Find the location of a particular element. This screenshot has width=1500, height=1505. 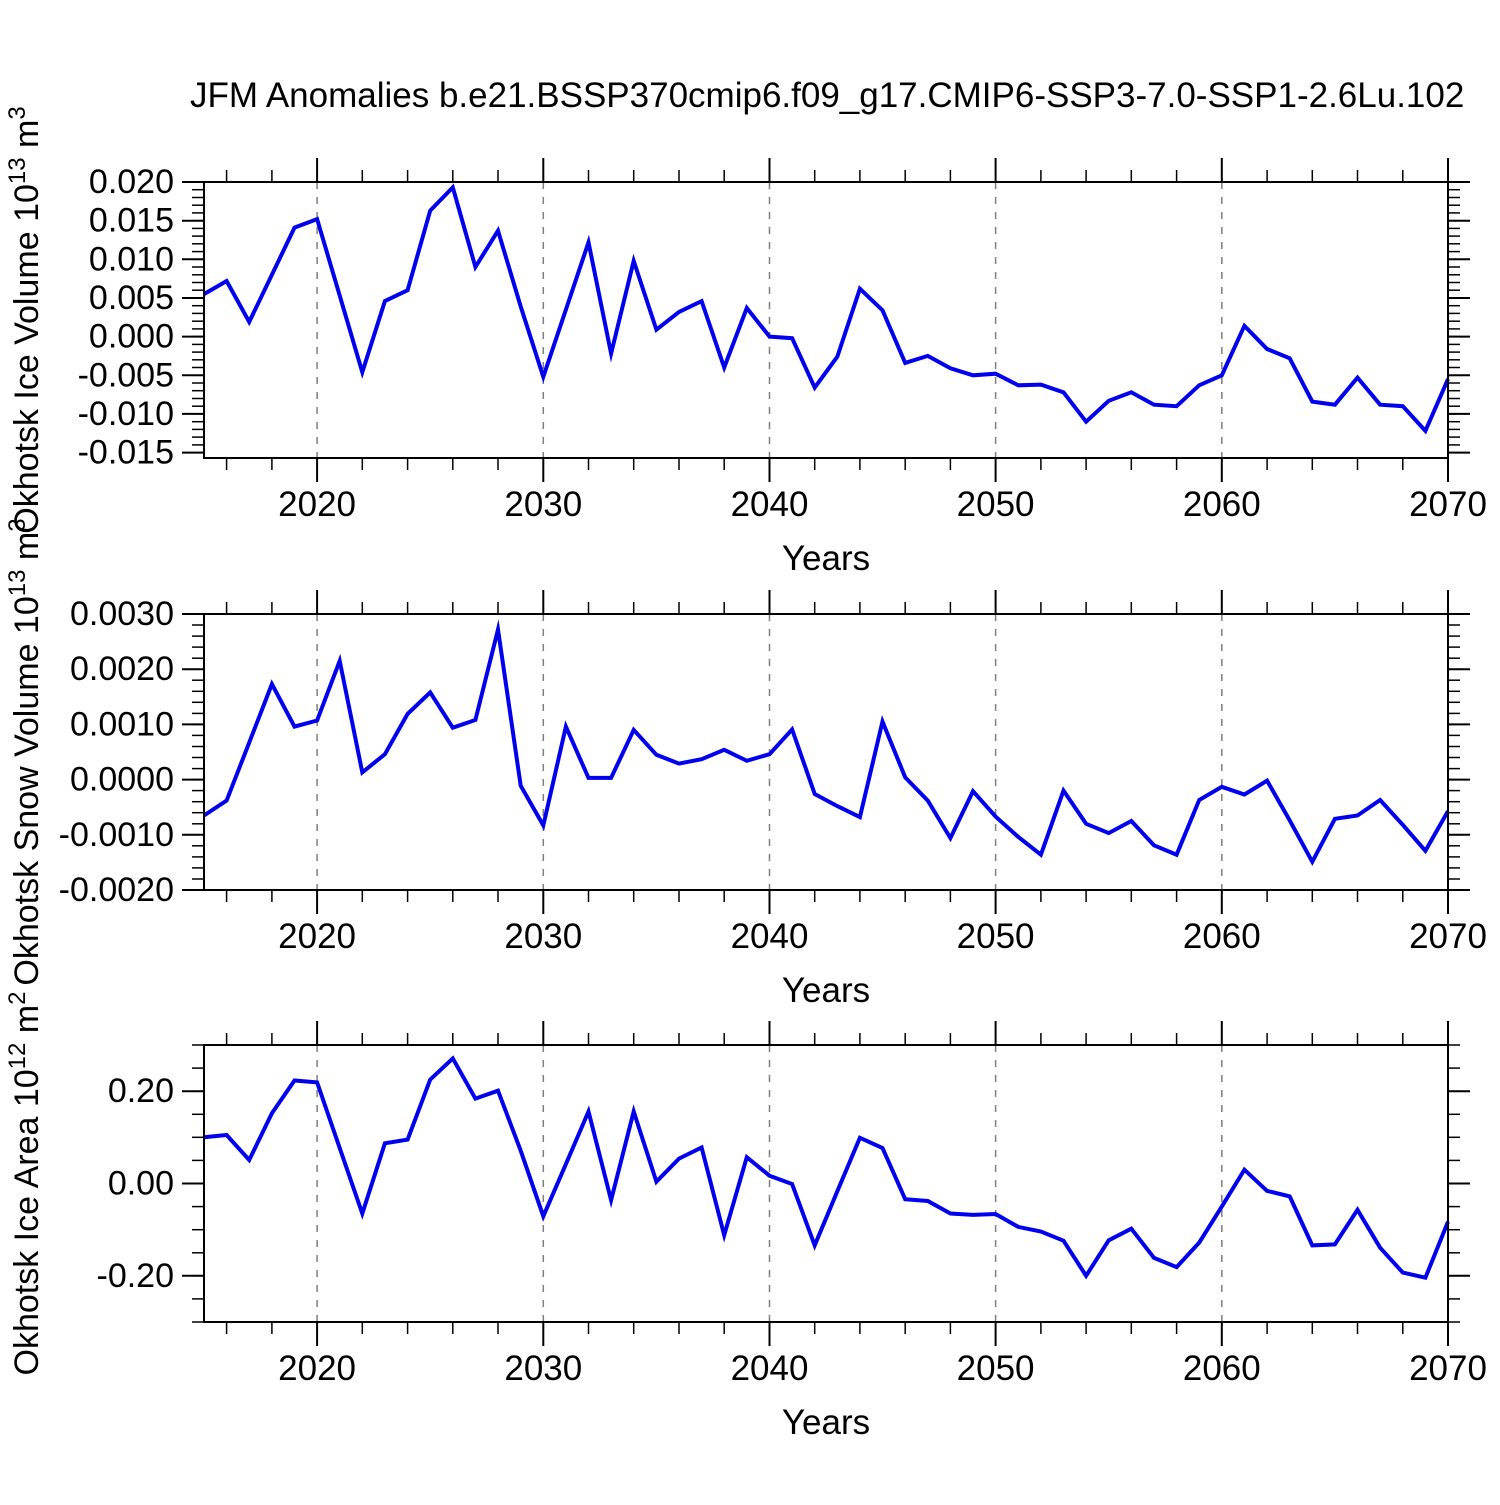

y-tick-label: 0.0010 is located at coordinates (122, 724).